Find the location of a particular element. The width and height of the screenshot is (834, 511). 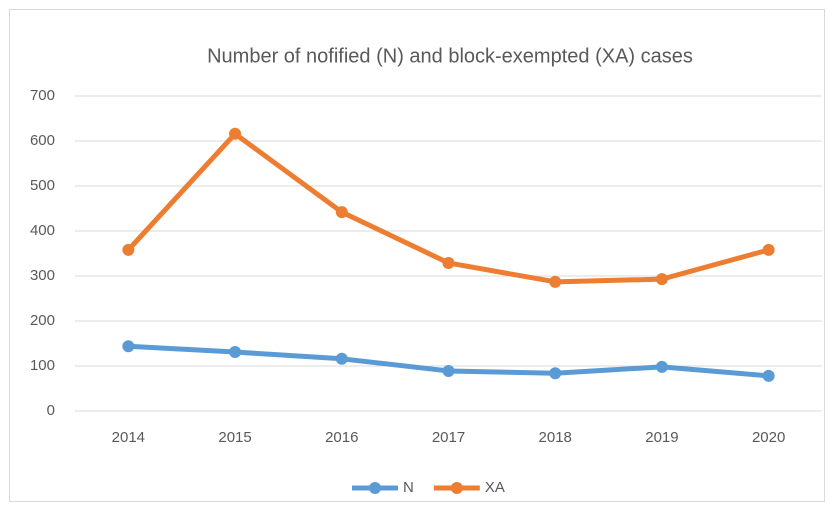

y-tick-label: 0 is located at coordinates (51, 410).